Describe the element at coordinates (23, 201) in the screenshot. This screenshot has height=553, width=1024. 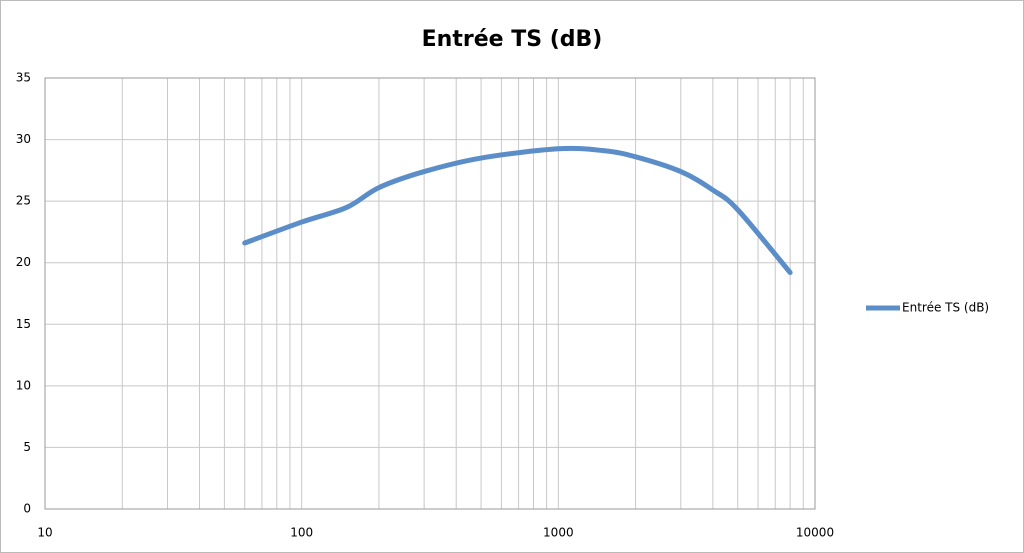
I see `y-tick-label: 25` at that location.